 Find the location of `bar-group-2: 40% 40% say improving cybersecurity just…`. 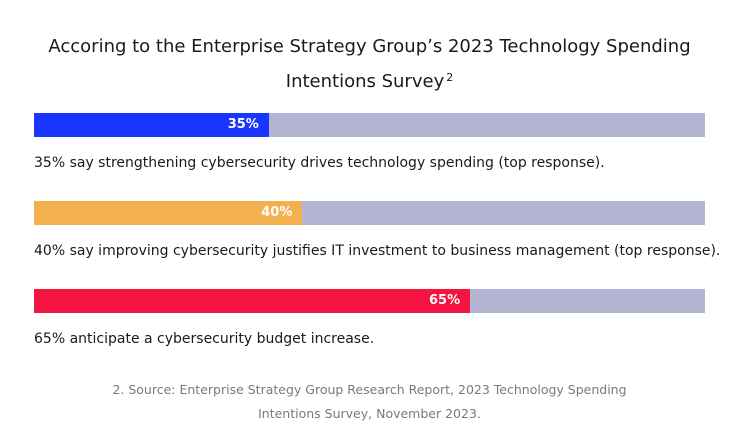

bar-group-2: 40% 40% say improving cybersecurity just… is located at coordinates (377, 230).